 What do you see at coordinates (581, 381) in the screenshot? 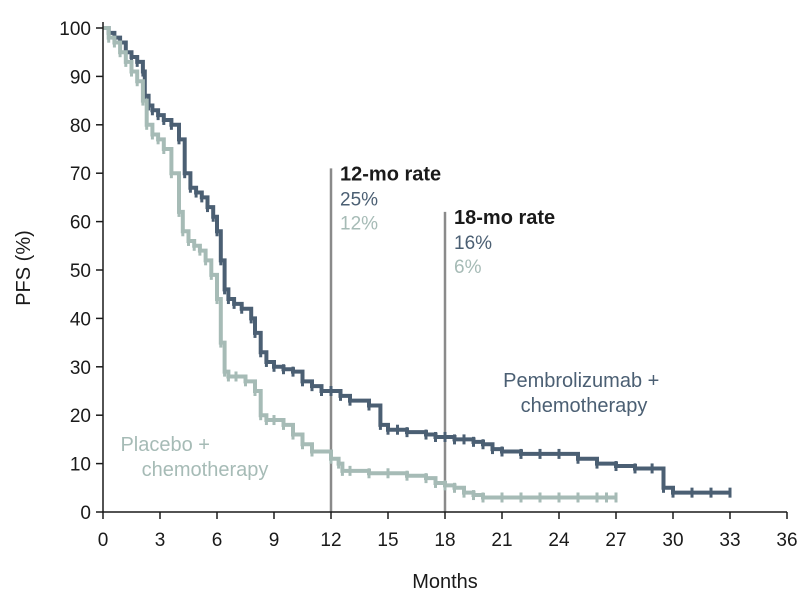
I see `series-label-pembrolizumab-line1: Pembrolizumab +` at bounding box center [581, 381].